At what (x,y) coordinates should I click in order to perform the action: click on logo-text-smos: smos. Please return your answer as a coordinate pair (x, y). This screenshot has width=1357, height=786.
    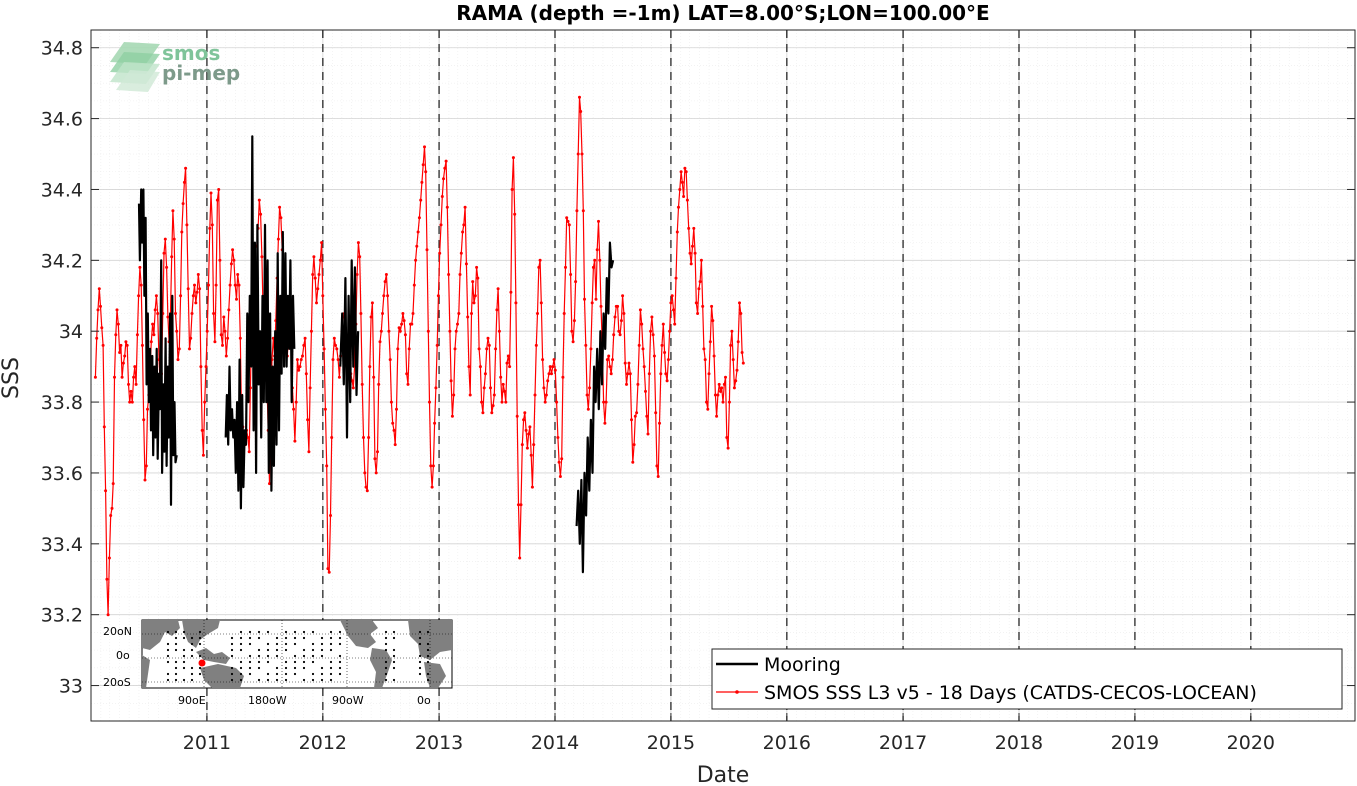
    Looking at the image, I should click on (191, 53).